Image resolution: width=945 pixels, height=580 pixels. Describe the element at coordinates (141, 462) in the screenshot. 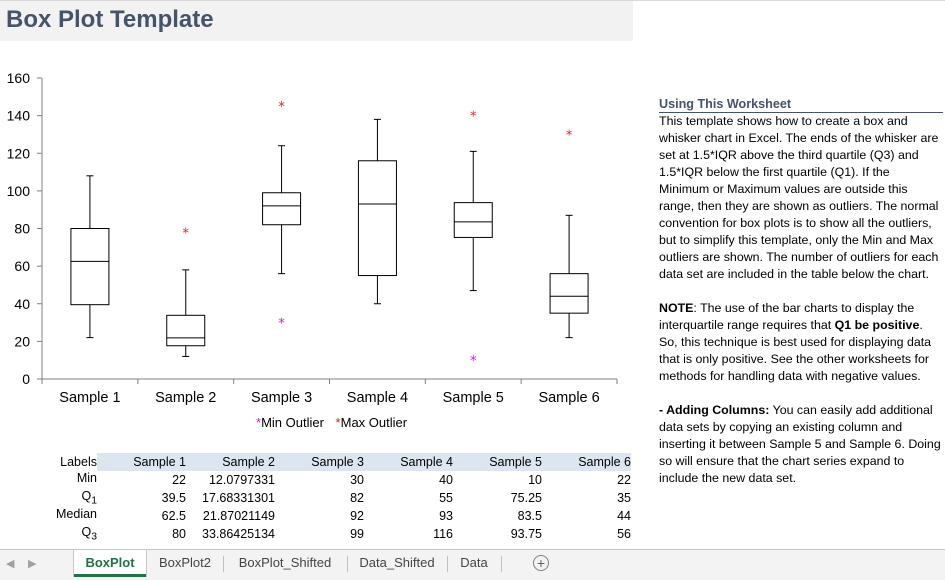

I see `table-header-cell: Sample 1` at that location.